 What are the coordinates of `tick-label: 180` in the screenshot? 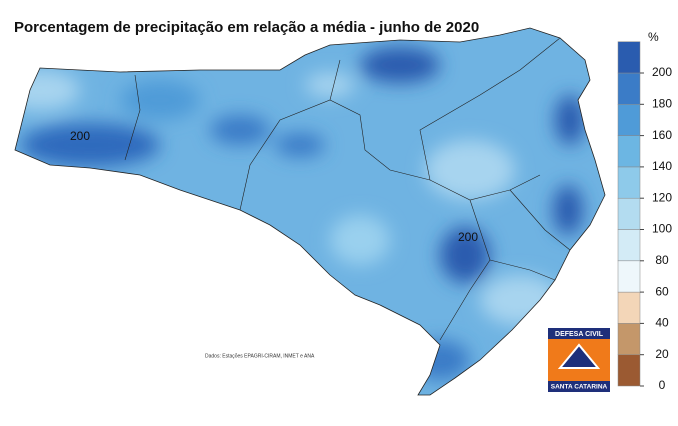 It's located at (662, 103).